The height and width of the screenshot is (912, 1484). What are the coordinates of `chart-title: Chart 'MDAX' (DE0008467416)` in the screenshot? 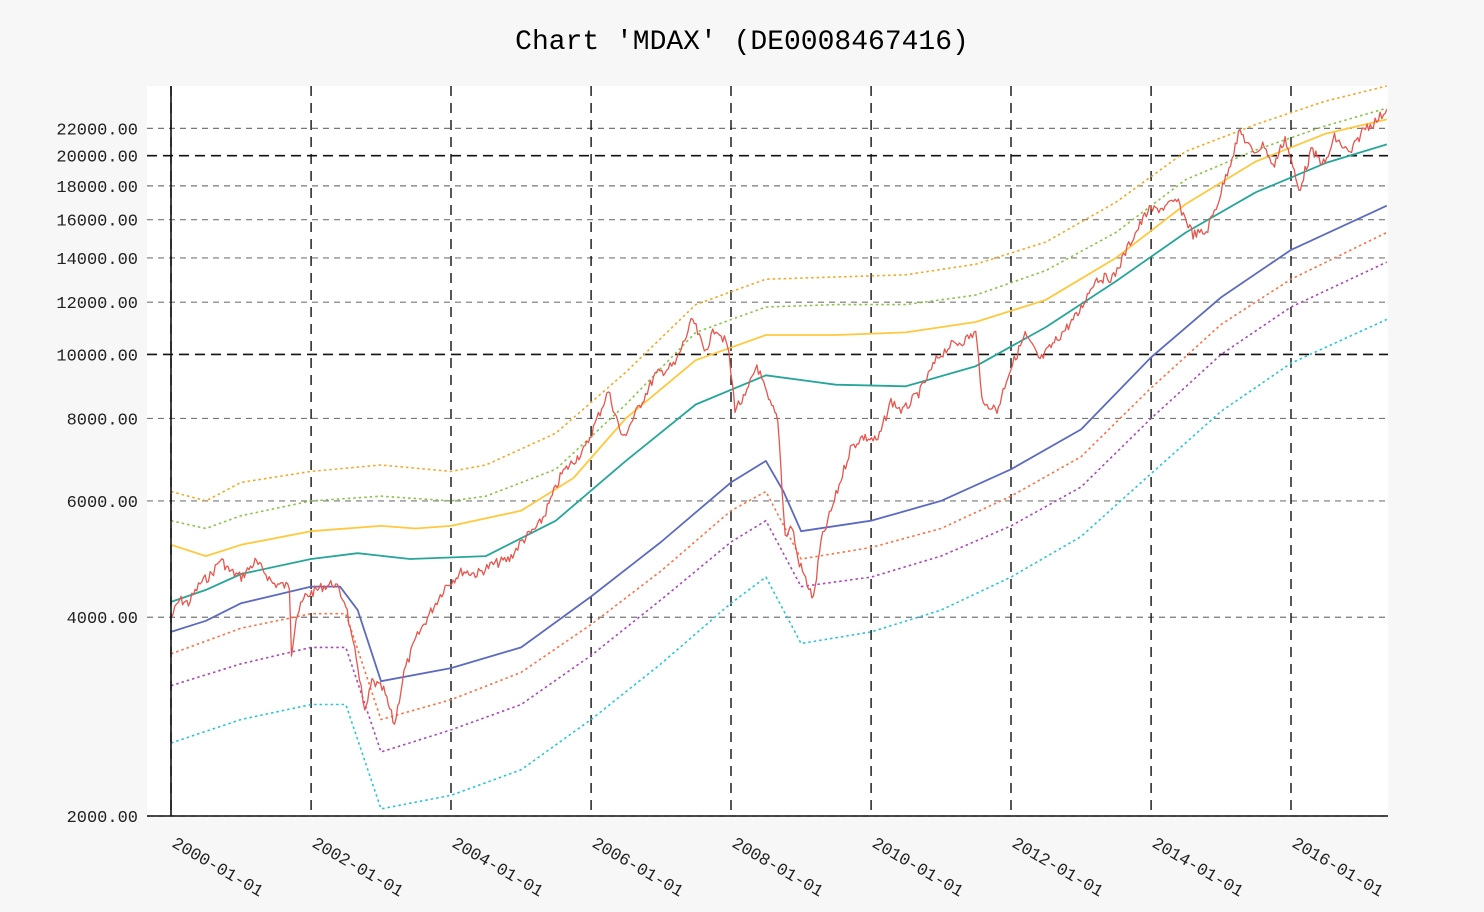 It's located at (742, 42).